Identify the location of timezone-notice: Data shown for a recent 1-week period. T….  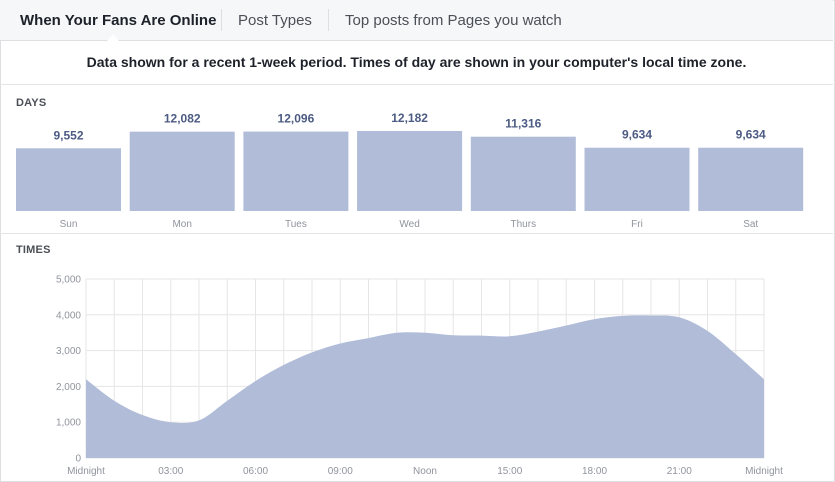
(416, 62).